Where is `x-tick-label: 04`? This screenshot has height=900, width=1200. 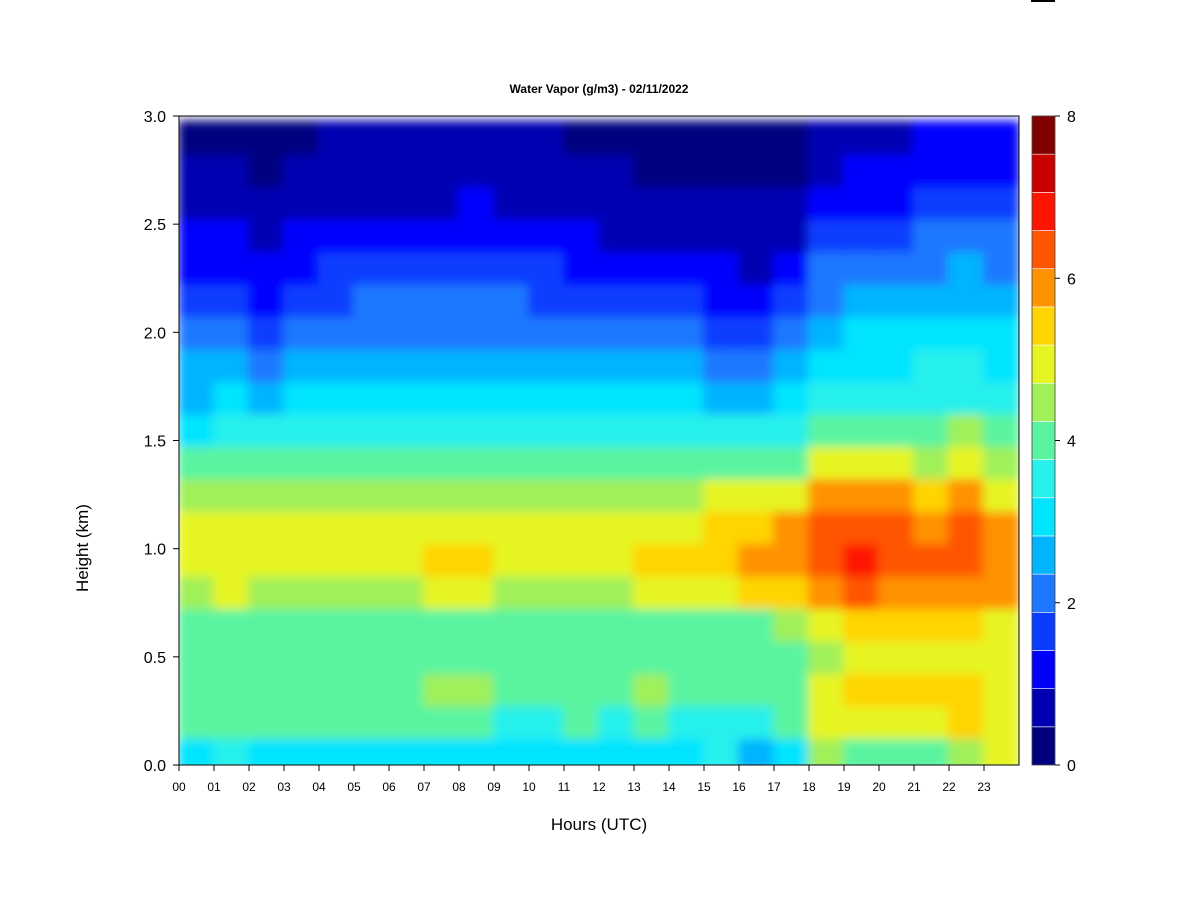 x-tick-label: 04 is located at coordinates (319, 787).